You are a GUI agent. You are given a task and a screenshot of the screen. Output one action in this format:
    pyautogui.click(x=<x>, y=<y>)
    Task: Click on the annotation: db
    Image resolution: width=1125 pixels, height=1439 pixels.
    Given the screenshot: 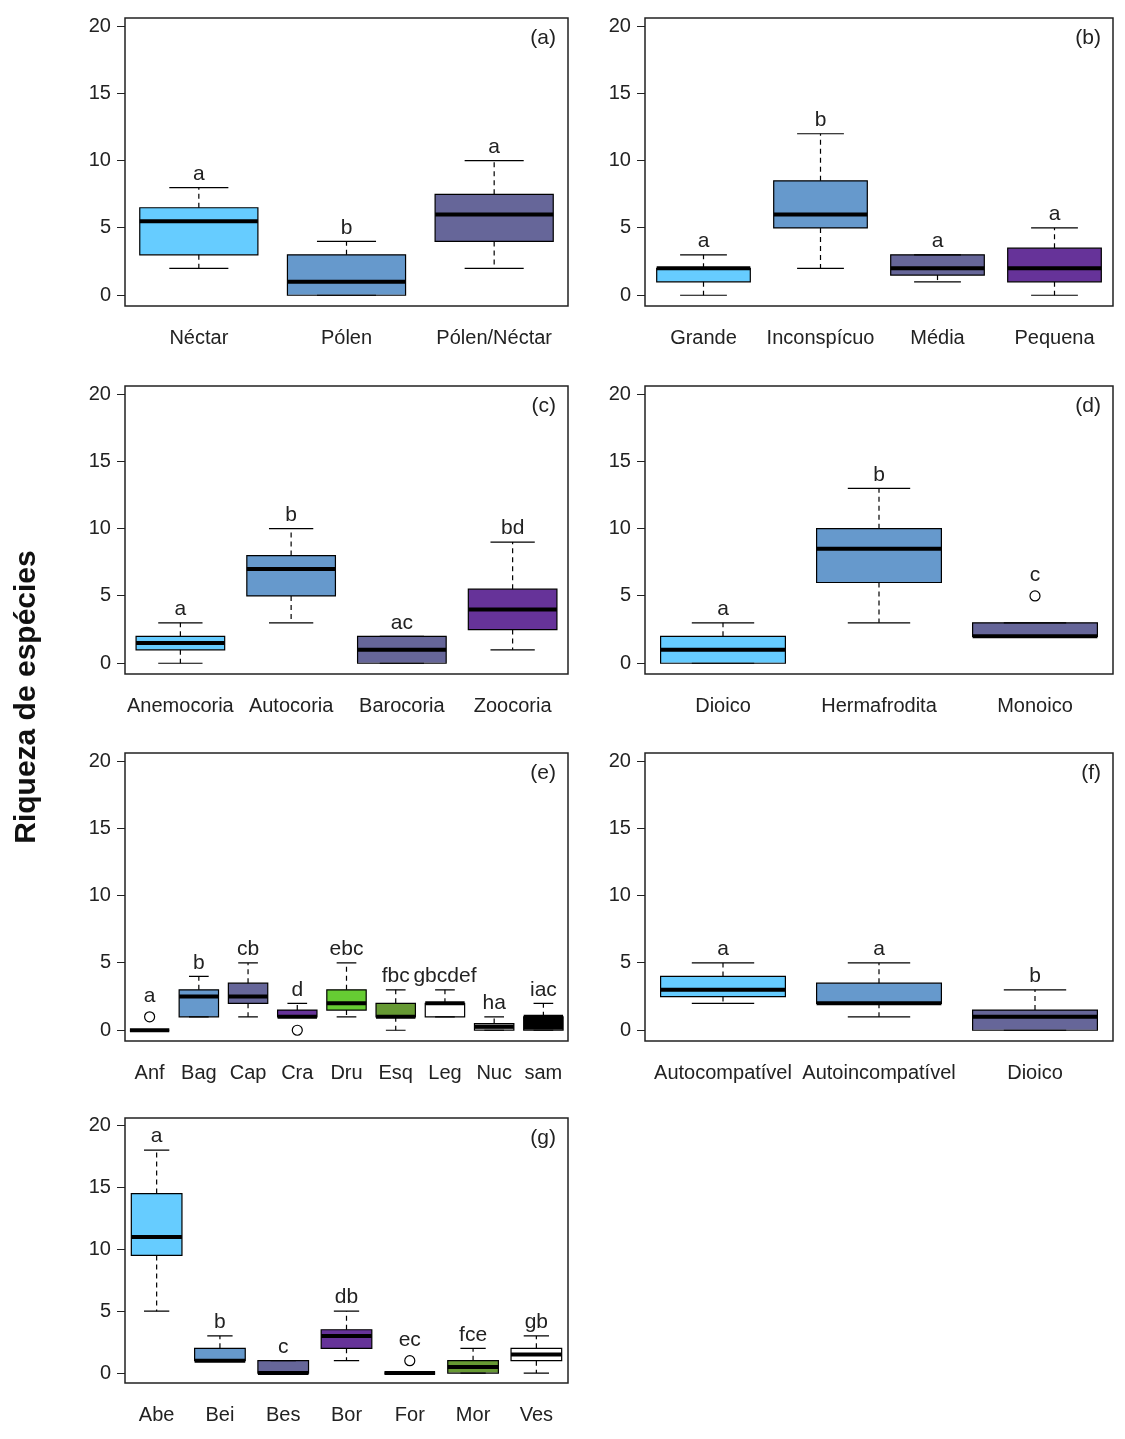 What is the action you would take?
    pyautogui.click(x=346, y=1296)
    